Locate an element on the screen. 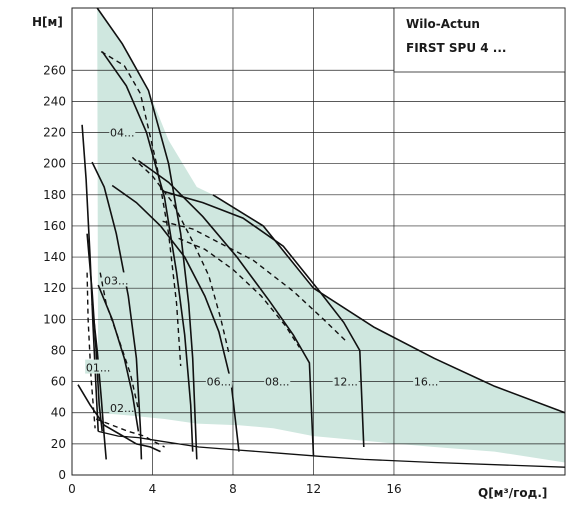 This screenshot has height=505, width=586. y-tick-180: 180 is located at coordinates (54, 195).